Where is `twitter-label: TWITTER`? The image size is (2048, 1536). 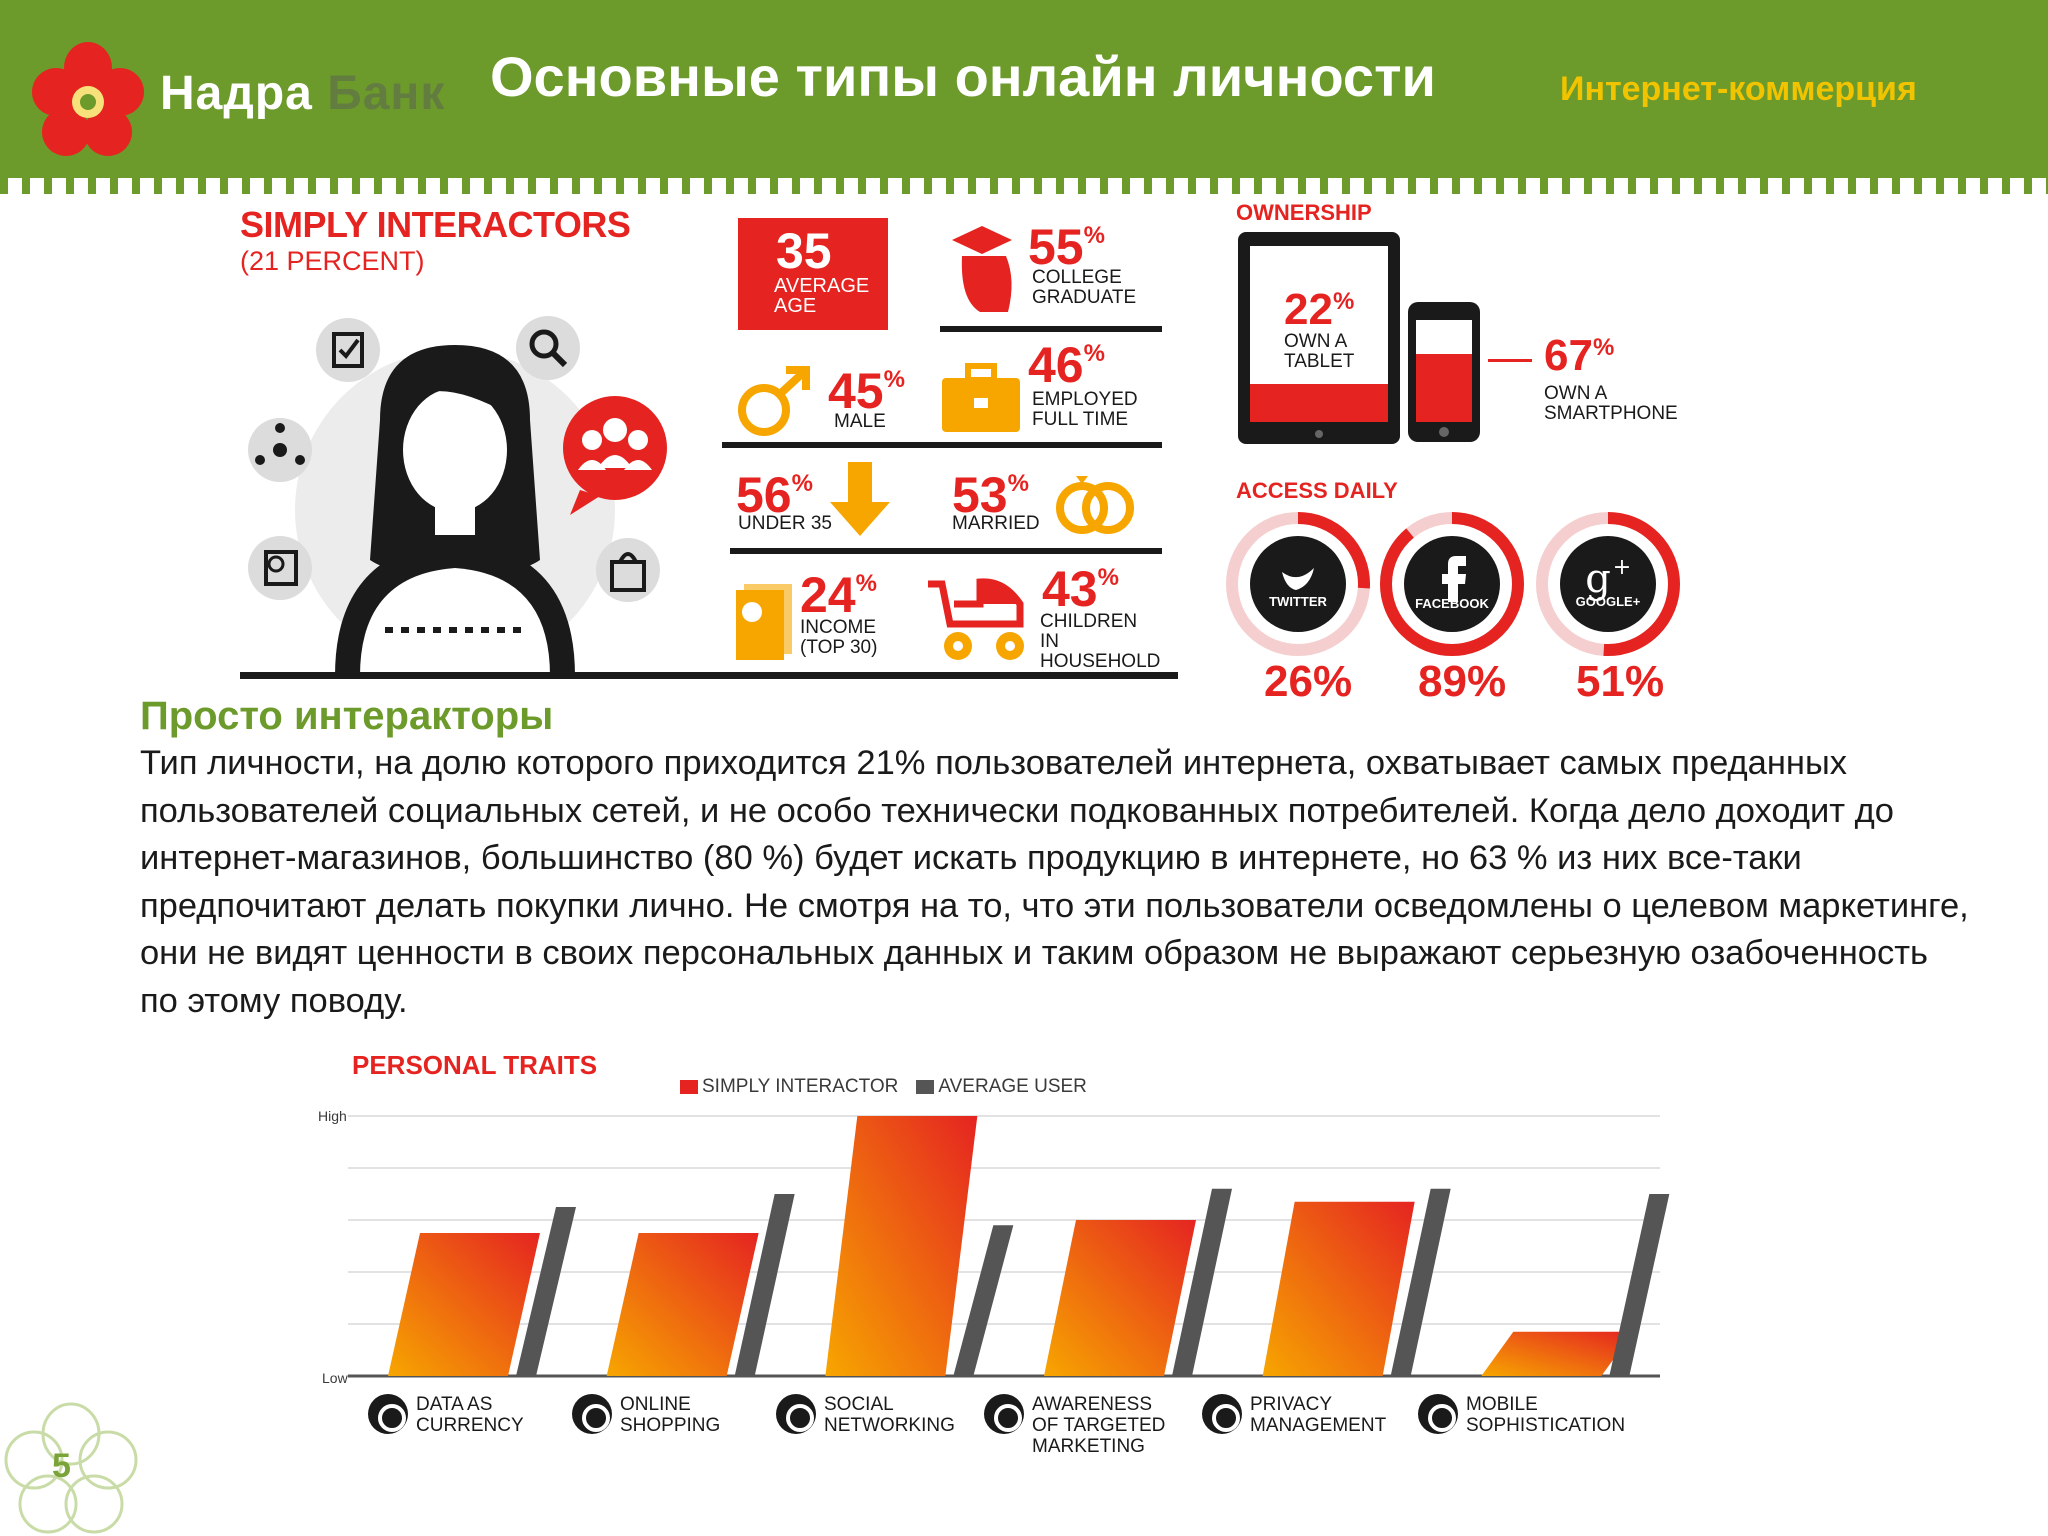 twitter-label: TWITTER is located at coordinates (1298, 601).